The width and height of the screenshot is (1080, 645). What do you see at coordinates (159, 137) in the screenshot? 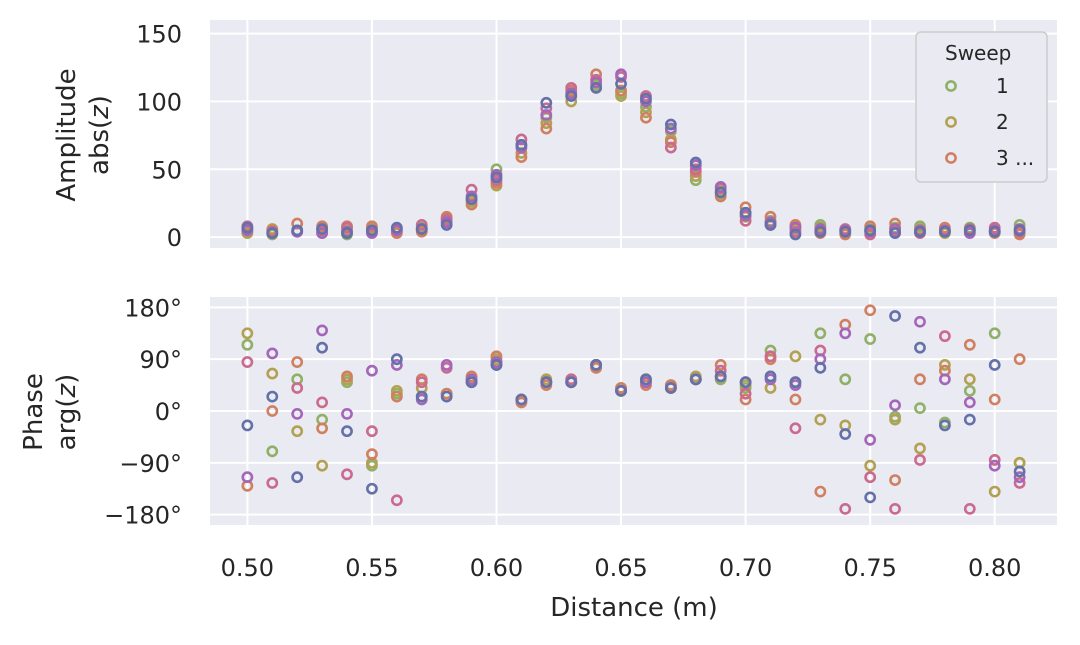
I see `amplitude-y-ticks: 0 50 100 150` at bounding box center [159, 137].